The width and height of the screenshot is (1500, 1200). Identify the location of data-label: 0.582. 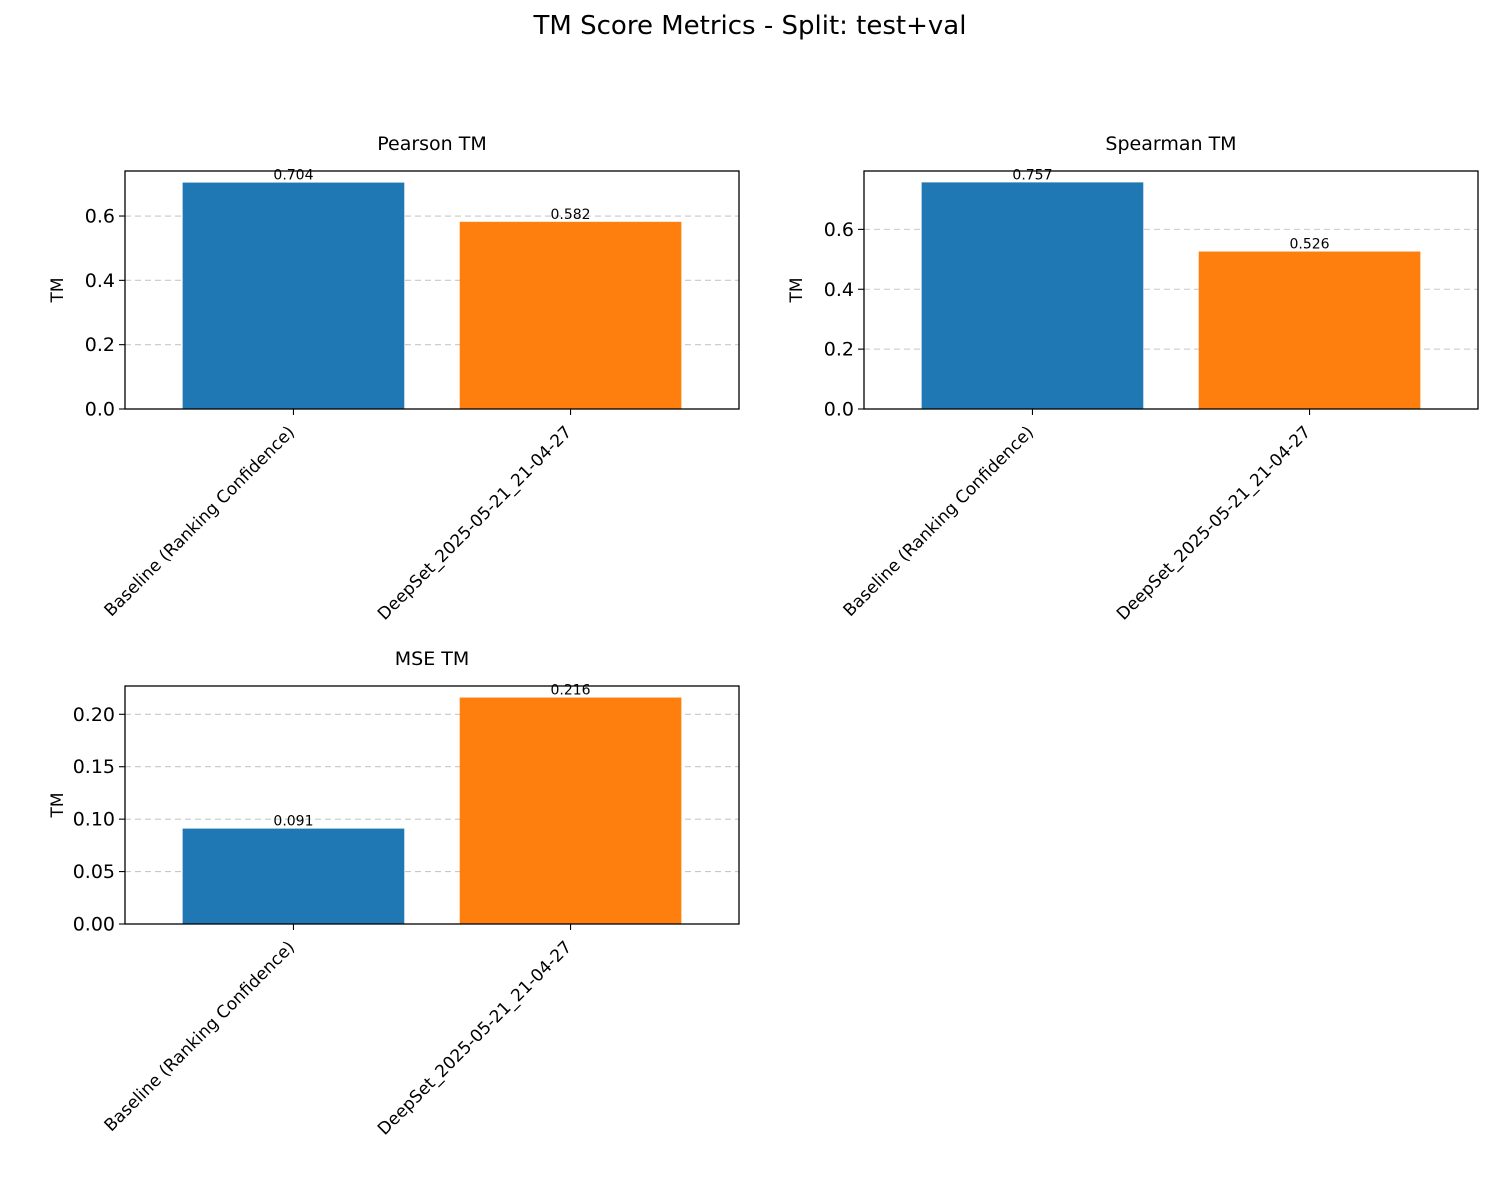
(570, 215).